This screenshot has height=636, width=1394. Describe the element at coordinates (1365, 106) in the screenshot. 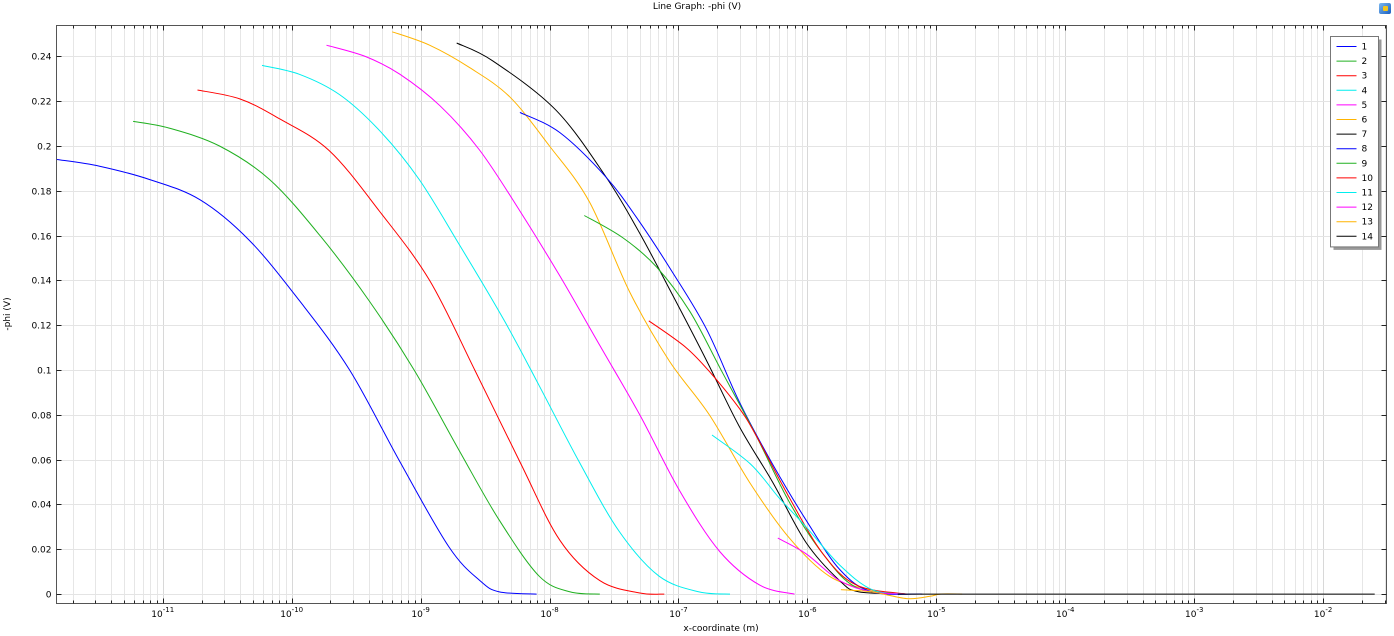

I see `legend-label: 5` at that location.